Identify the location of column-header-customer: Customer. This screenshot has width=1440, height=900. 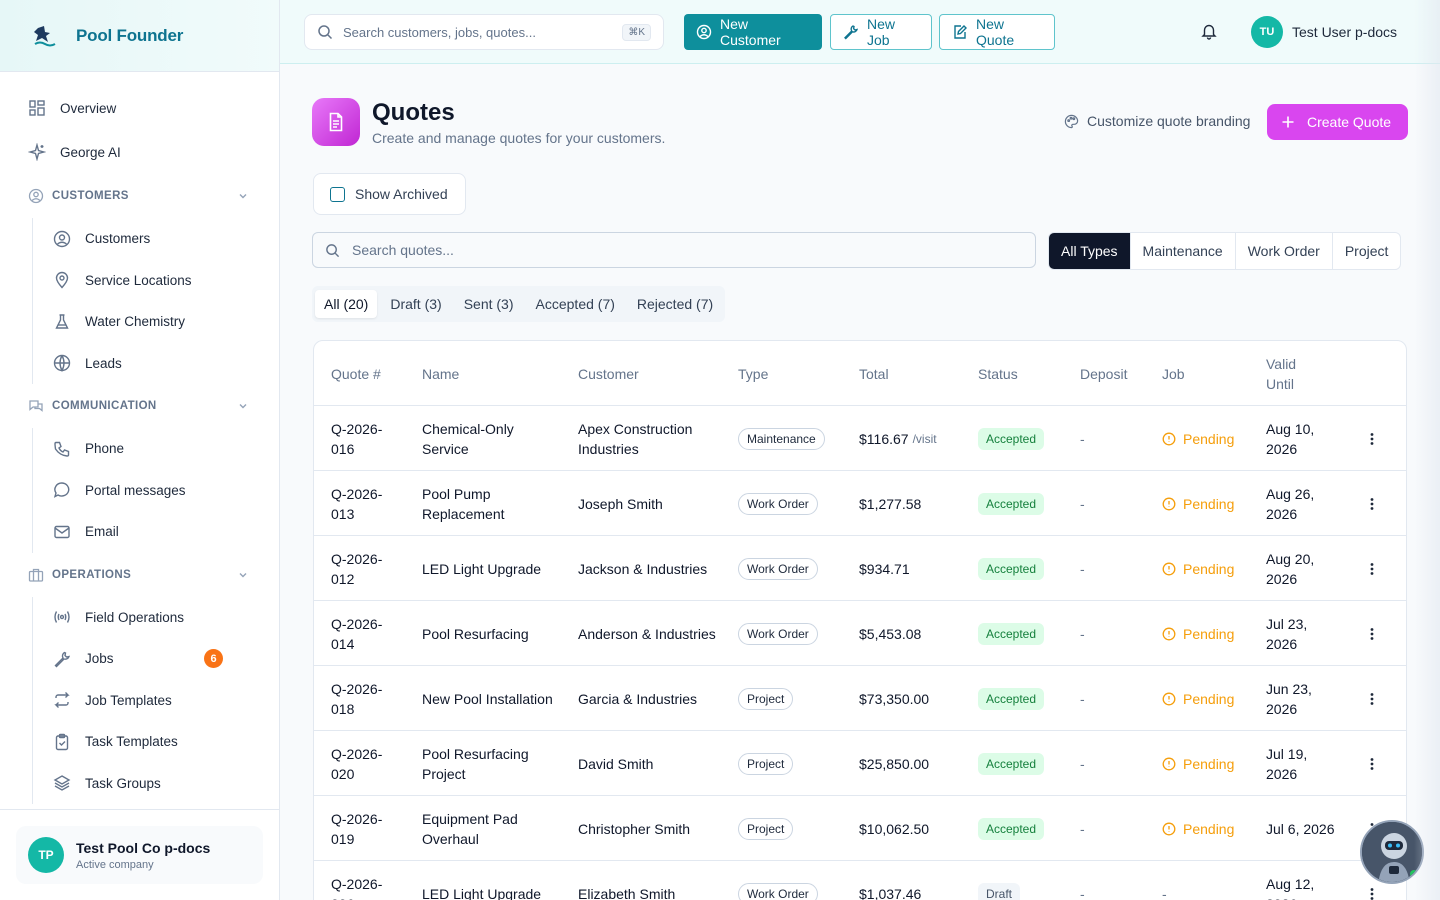
(608, 373).